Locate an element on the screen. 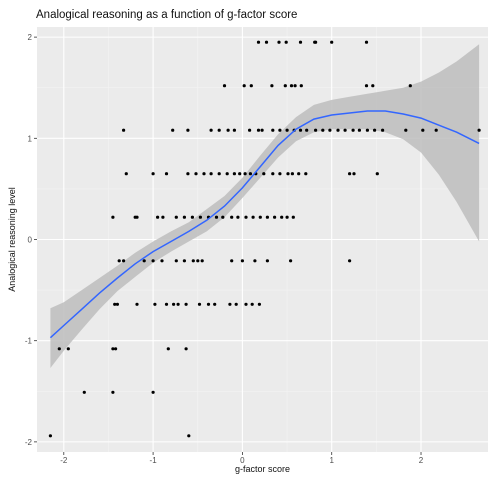 Image resolution: width=494 pixels, height=480 pixels. y-axis-ticks: -2 -1 0 1 2 is located at coordinates (31, 240).